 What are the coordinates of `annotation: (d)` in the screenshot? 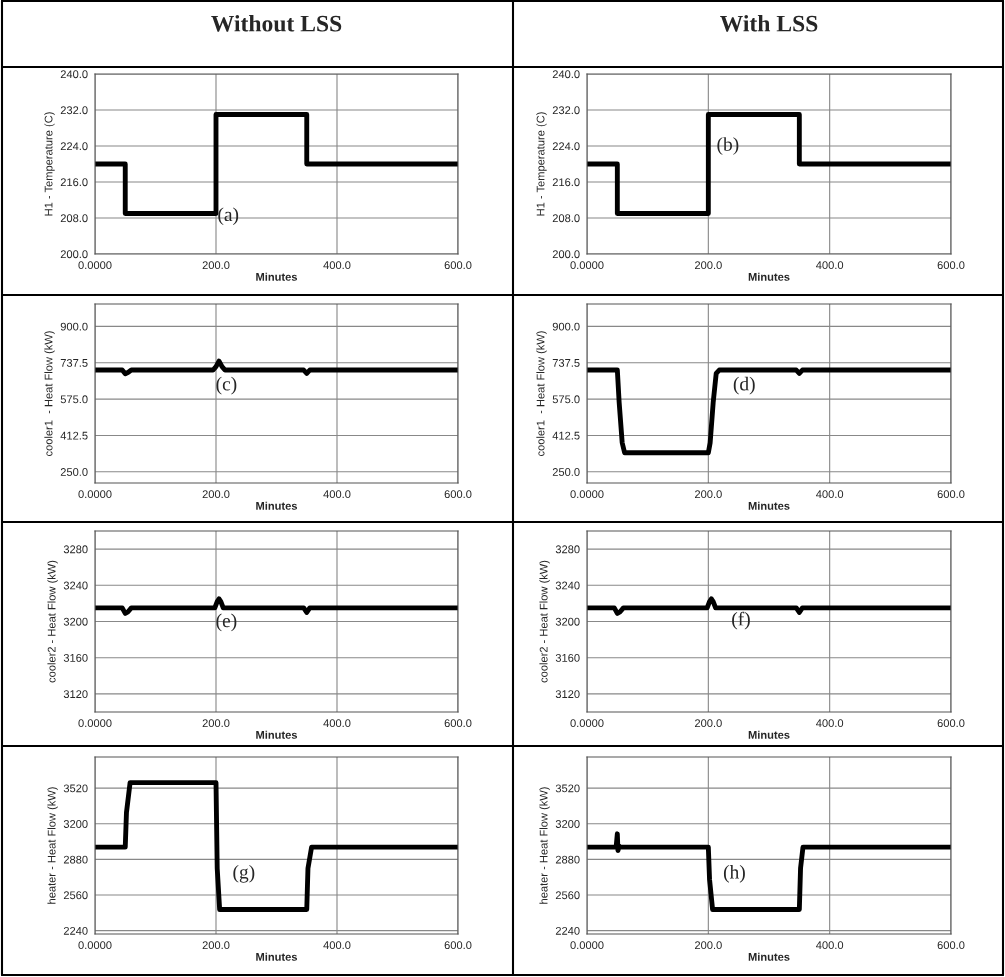 It's located at (744, 385).